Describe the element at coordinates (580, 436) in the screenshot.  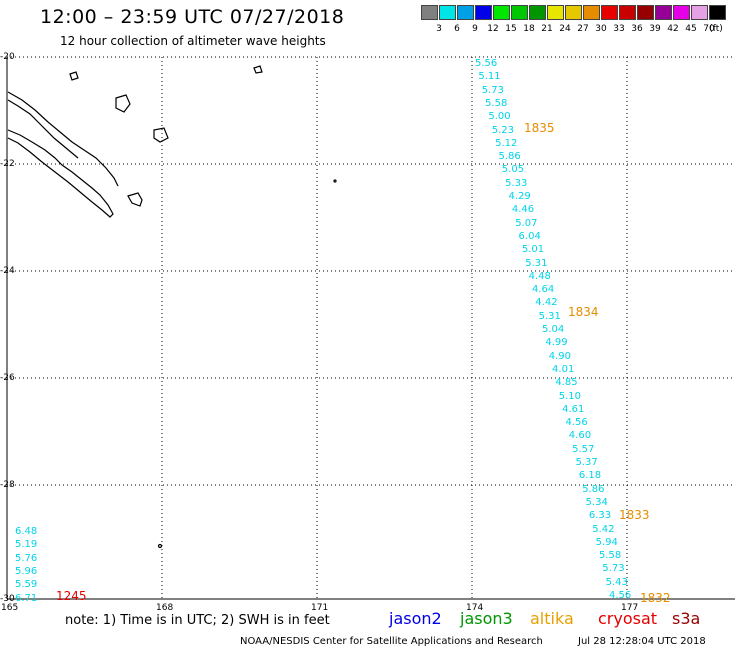
I see `wave-height-value: 4.60` at that location.